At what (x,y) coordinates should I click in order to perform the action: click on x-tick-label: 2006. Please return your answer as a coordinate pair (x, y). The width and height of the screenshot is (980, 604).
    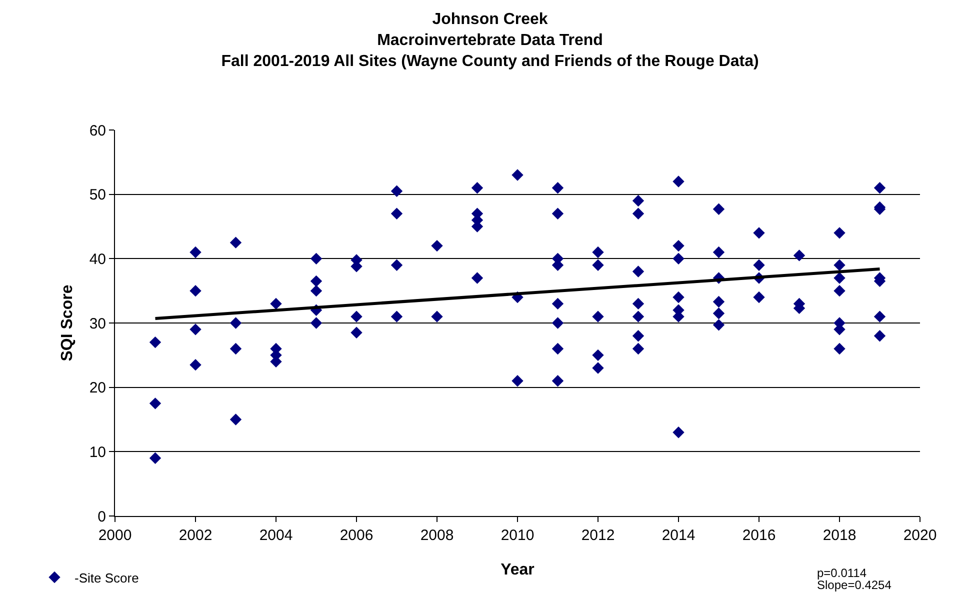
    Looking at the image, I should click on (357, 535).